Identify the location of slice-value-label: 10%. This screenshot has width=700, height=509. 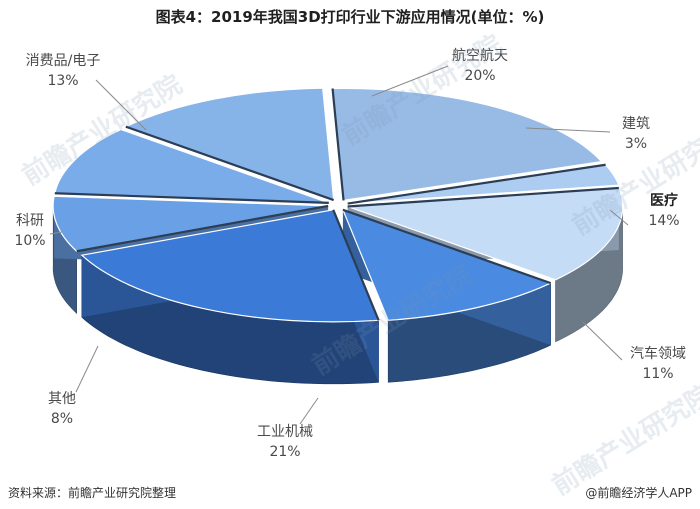
(29, 241).